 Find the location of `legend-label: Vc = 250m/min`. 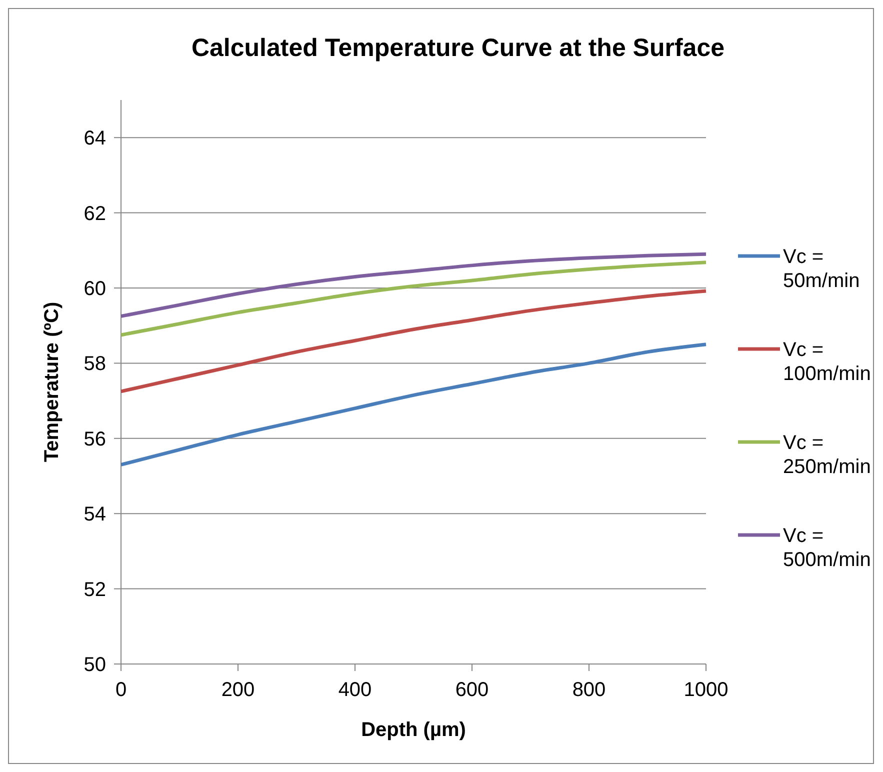

legend-label: Vc = 250m/min is located at coordinates (827, 455).